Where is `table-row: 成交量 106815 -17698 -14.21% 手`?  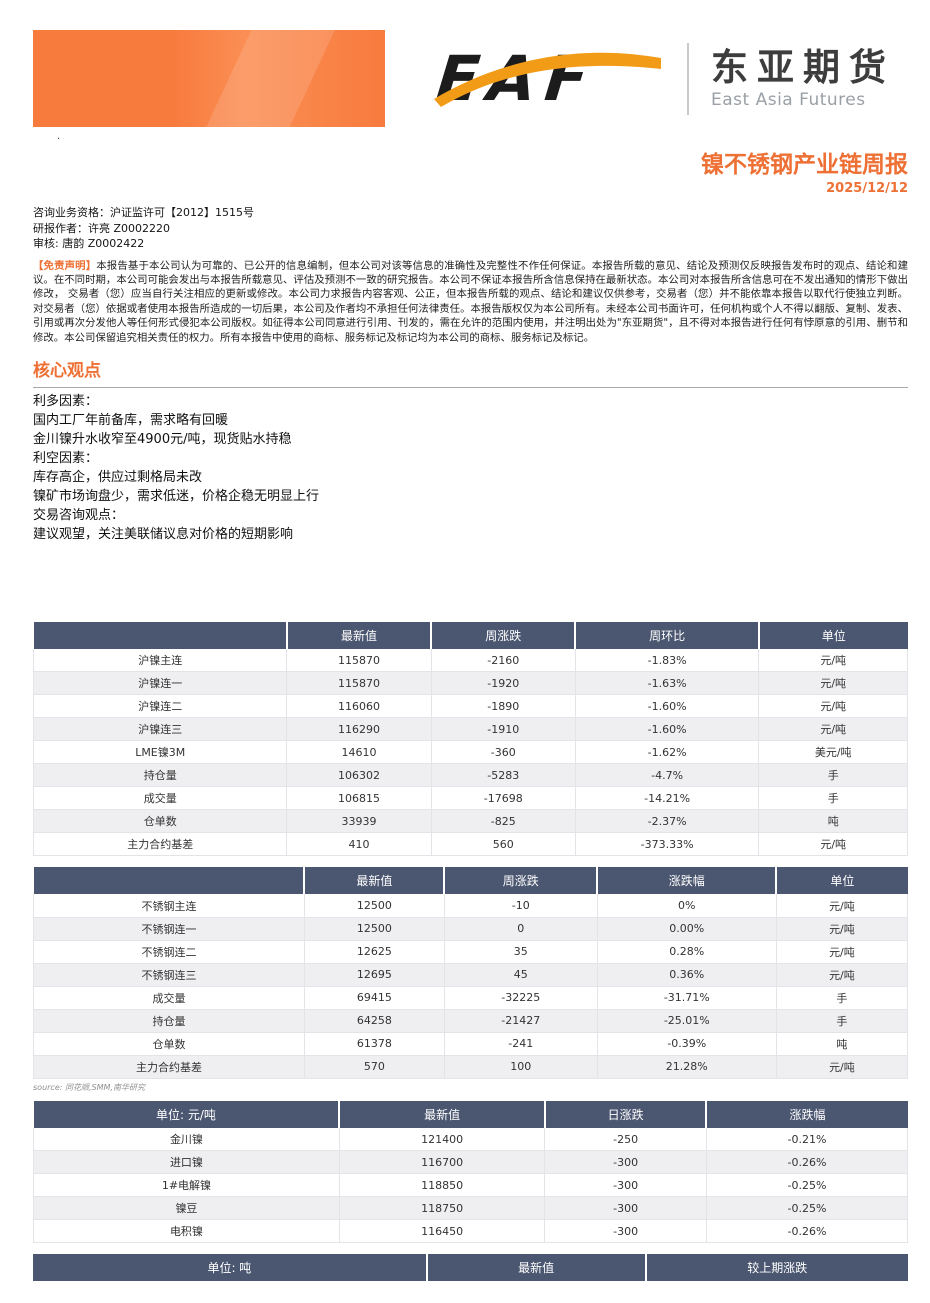 table-row: 成交量 106815 -17698 -14.21% 手 is located at coordinates (470, 798).